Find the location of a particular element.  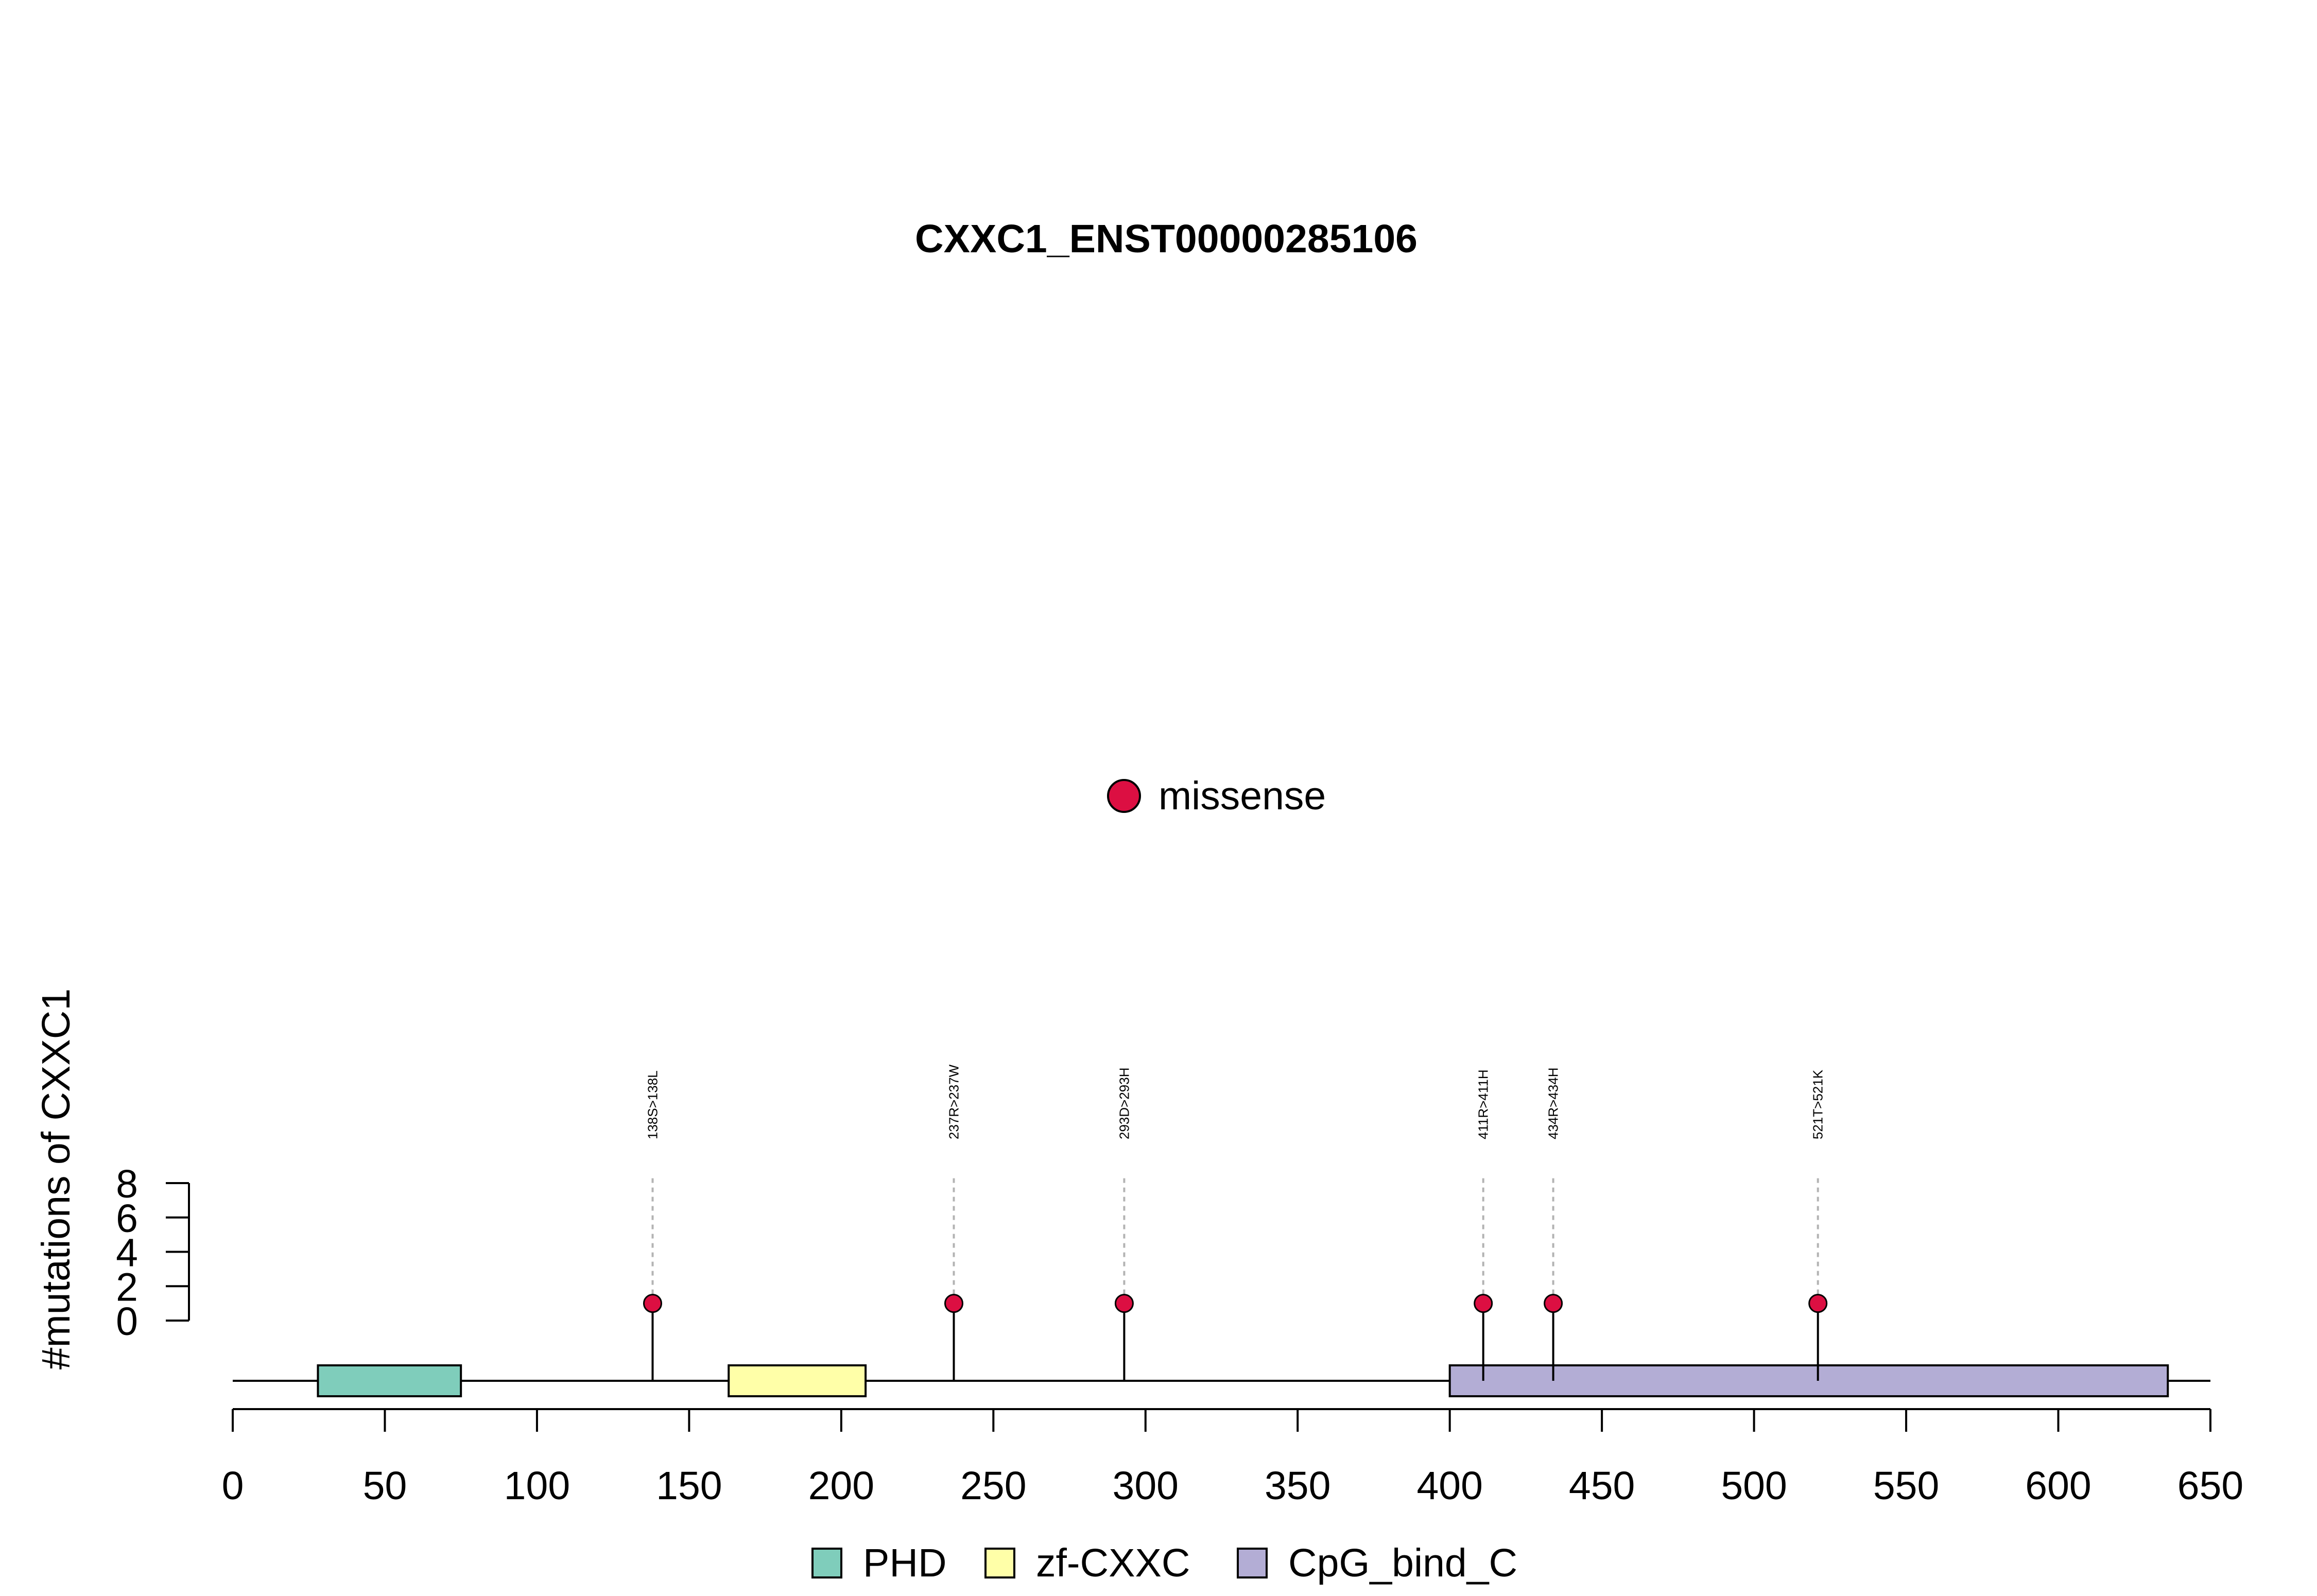

y-tick-label: 0 is located at coordinates (127, 1321).